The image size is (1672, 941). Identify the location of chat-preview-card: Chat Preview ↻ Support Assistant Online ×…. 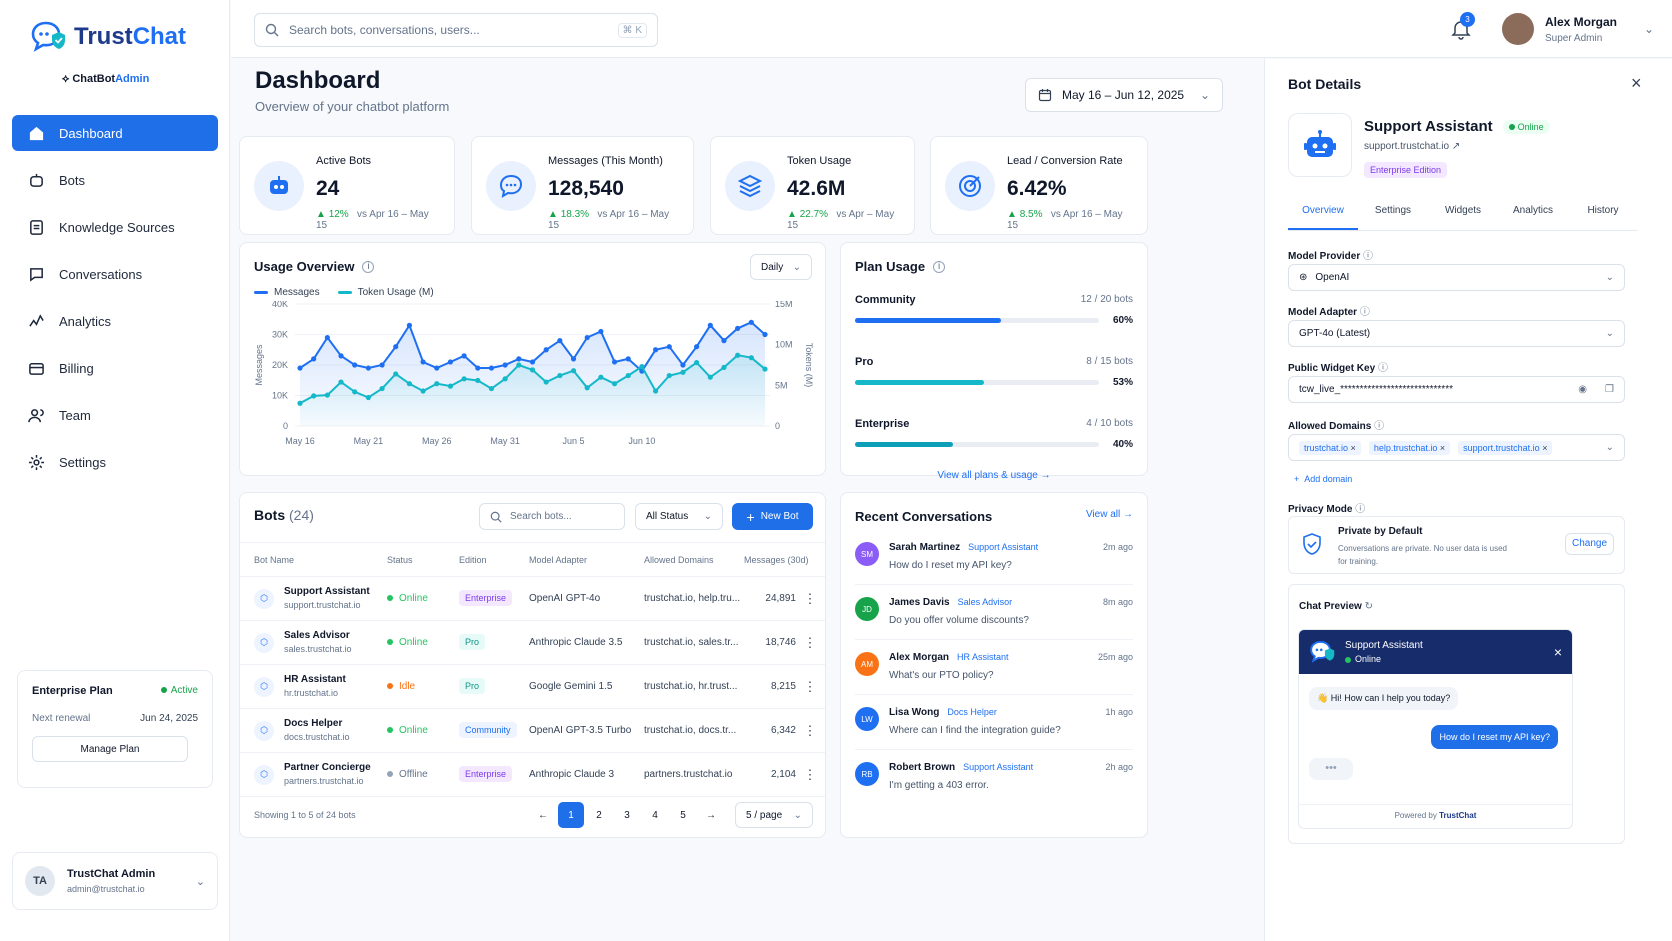
(1456, 714).